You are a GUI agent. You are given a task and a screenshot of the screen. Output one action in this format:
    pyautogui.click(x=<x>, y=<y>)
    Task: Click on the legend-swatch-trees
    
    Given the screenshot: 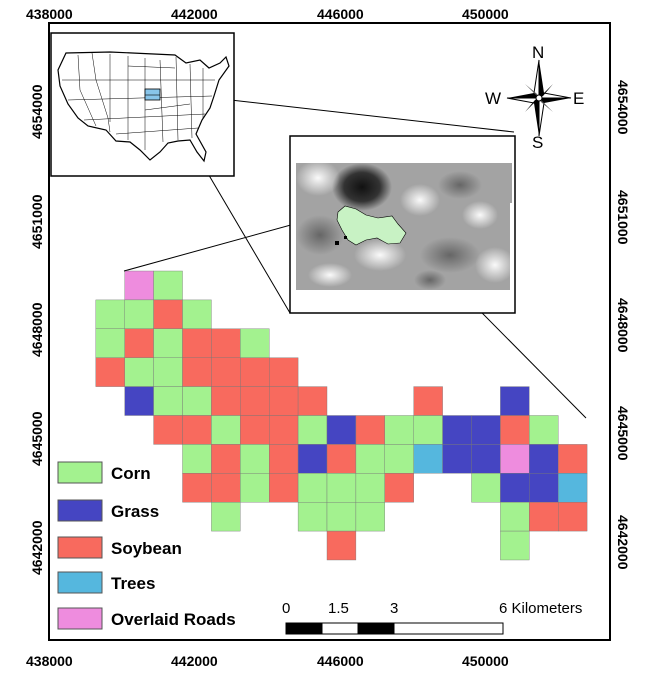 What is the action you would take?
    pyautogui.click(x=80, y=582)
    